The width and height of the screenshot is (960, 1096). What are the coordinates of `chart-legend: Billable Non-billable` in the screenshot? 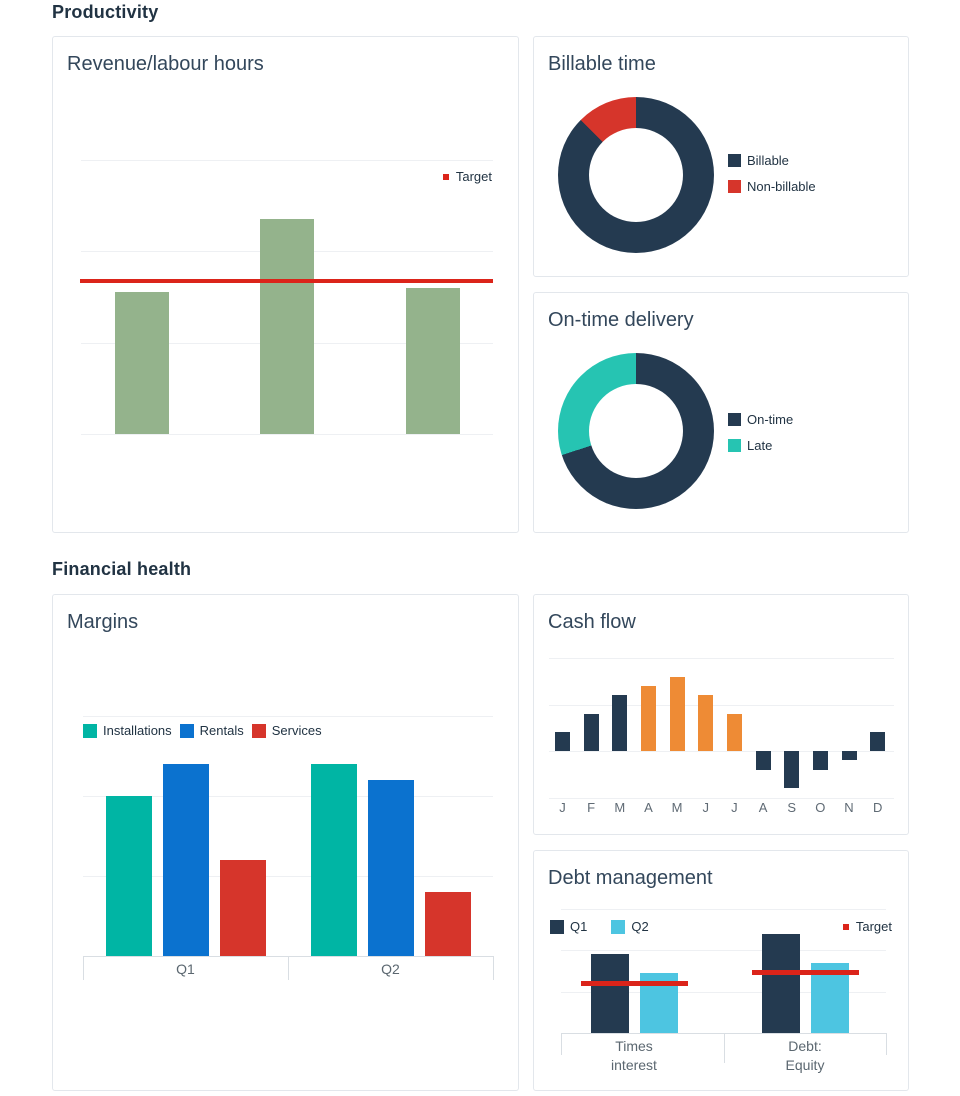 It's located at (772, 179).